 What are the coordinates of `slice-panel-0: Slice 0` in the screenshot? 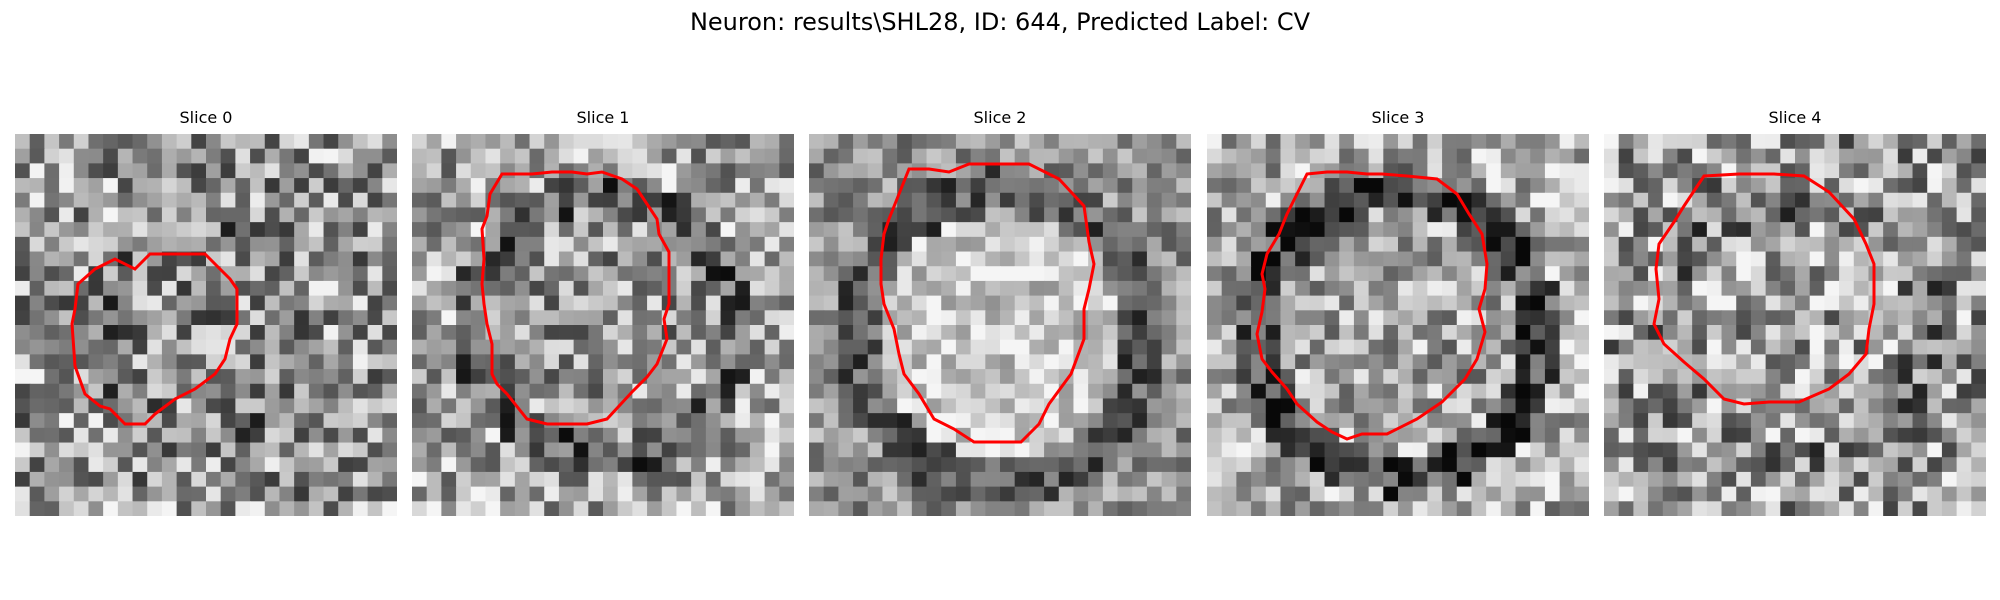 It's located at (206, 312).